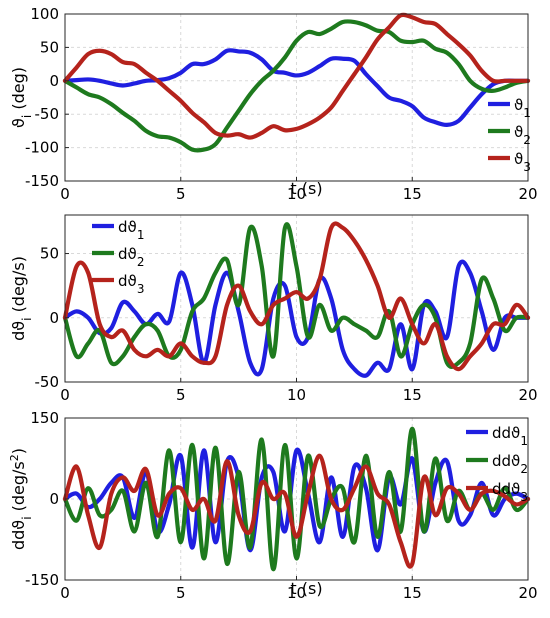 This screenshot has width=550, height=618. I want to click on legend-label-3: ddϑ3, so click(510, 492).